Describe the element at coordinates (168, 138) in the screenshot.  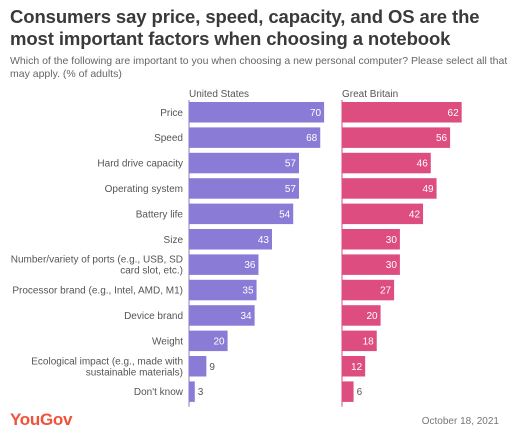
I see `category-label: Speed` at that location.